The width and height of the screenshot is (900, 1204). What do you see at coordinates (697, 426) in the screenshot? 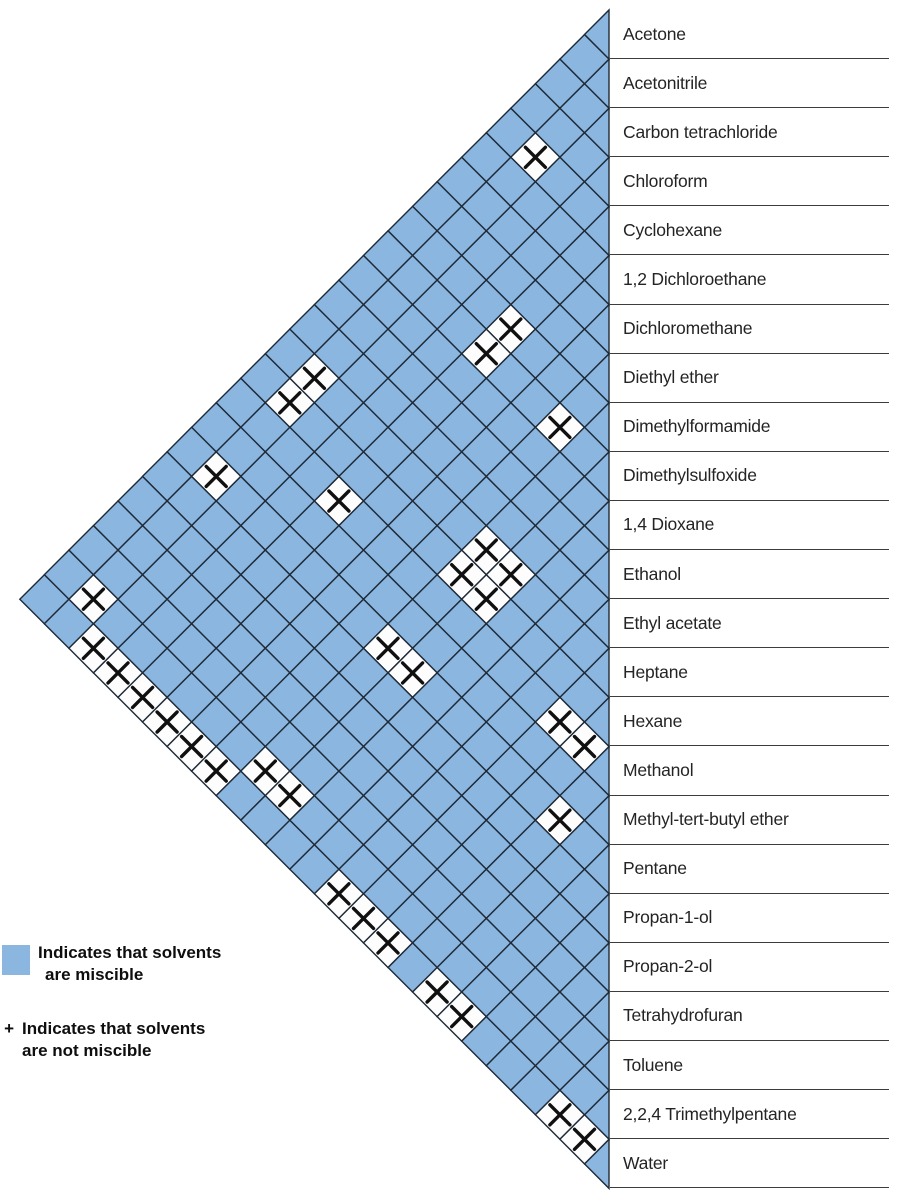
I see `solvent-label: Dimethylformamide` at bounding box center [697, 426].